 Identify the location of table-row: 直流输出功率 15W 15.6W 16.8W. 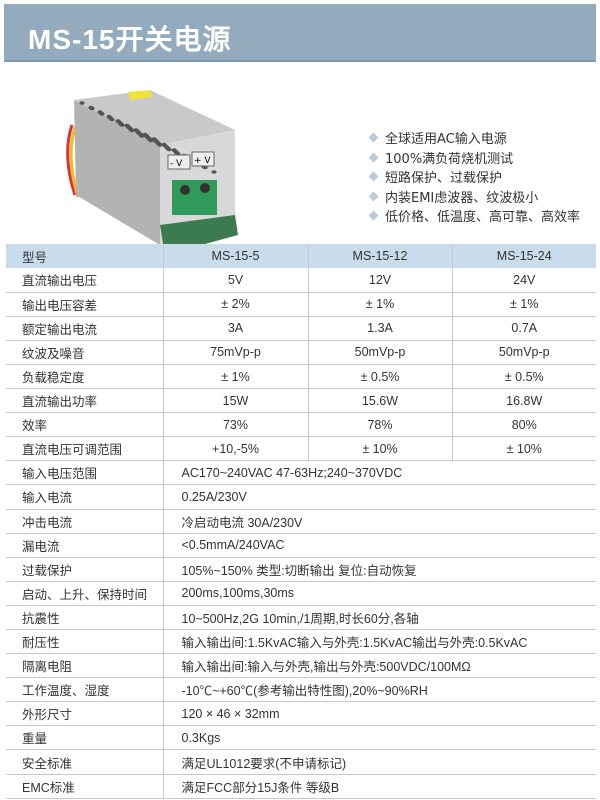
(301, 401).